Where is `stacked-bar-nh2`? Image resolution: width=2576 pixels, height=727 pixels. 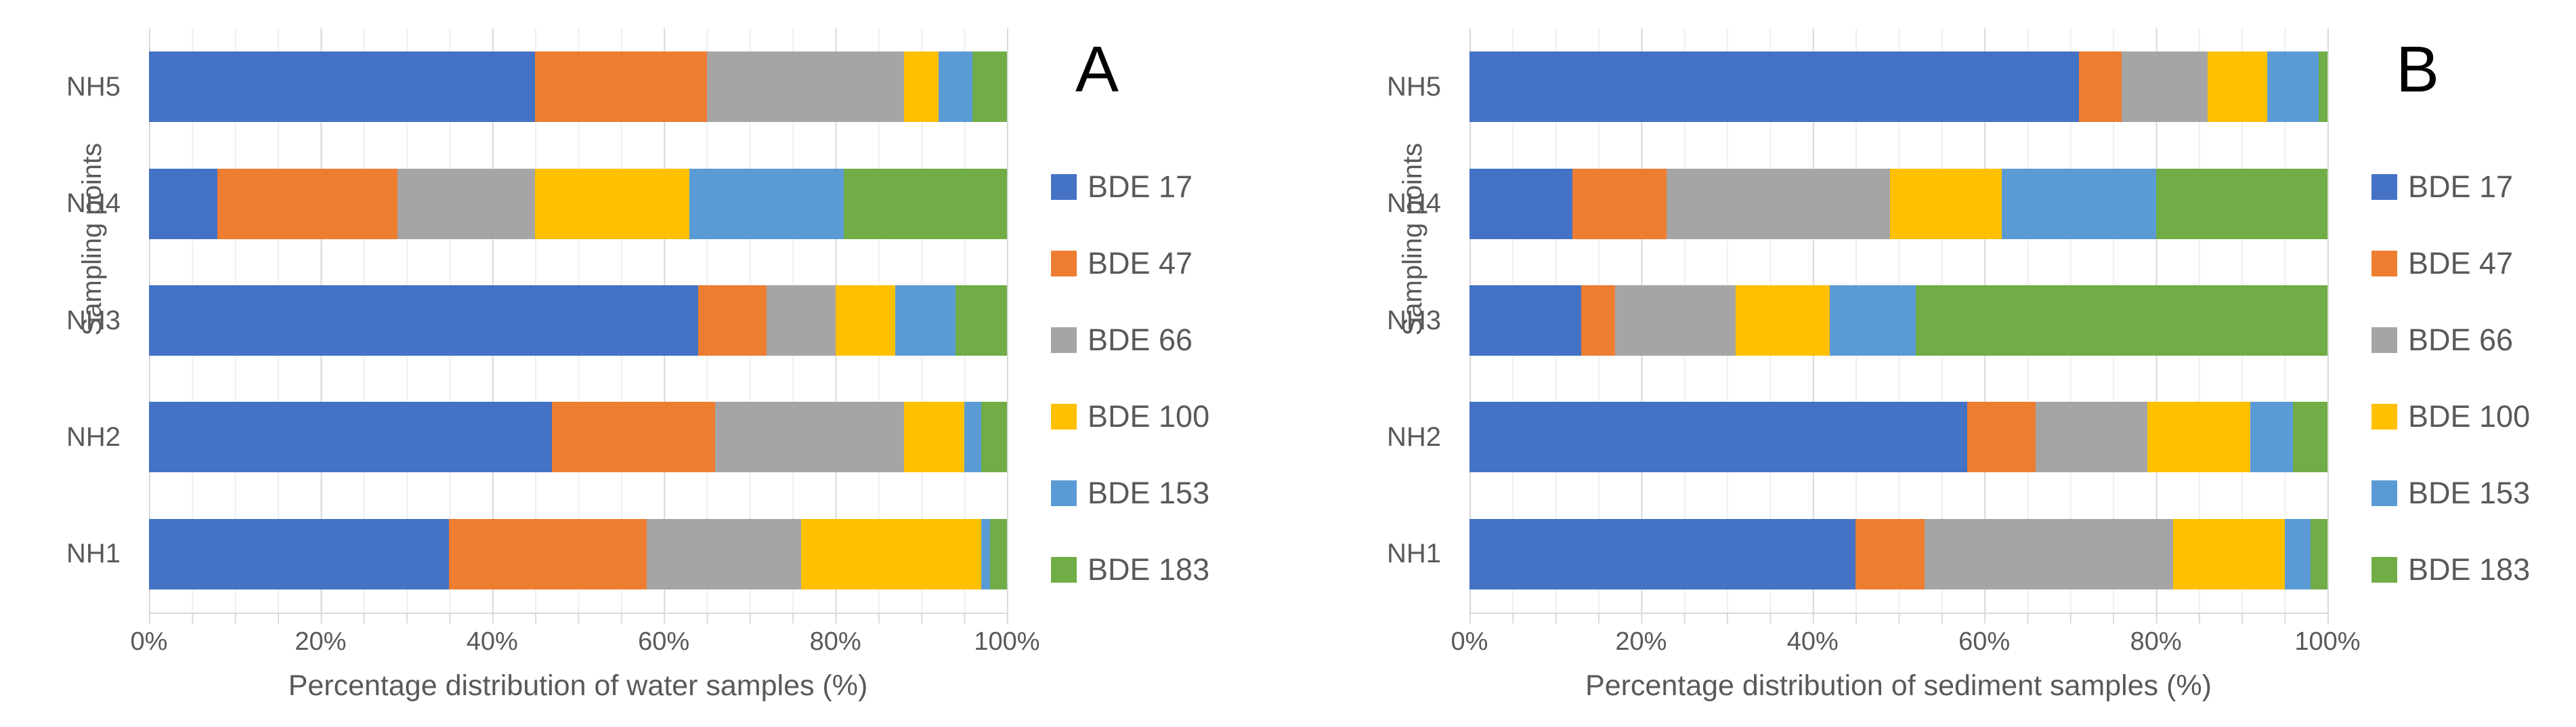 stacked-bar-nh2 is located at coordinates (1898, 437).